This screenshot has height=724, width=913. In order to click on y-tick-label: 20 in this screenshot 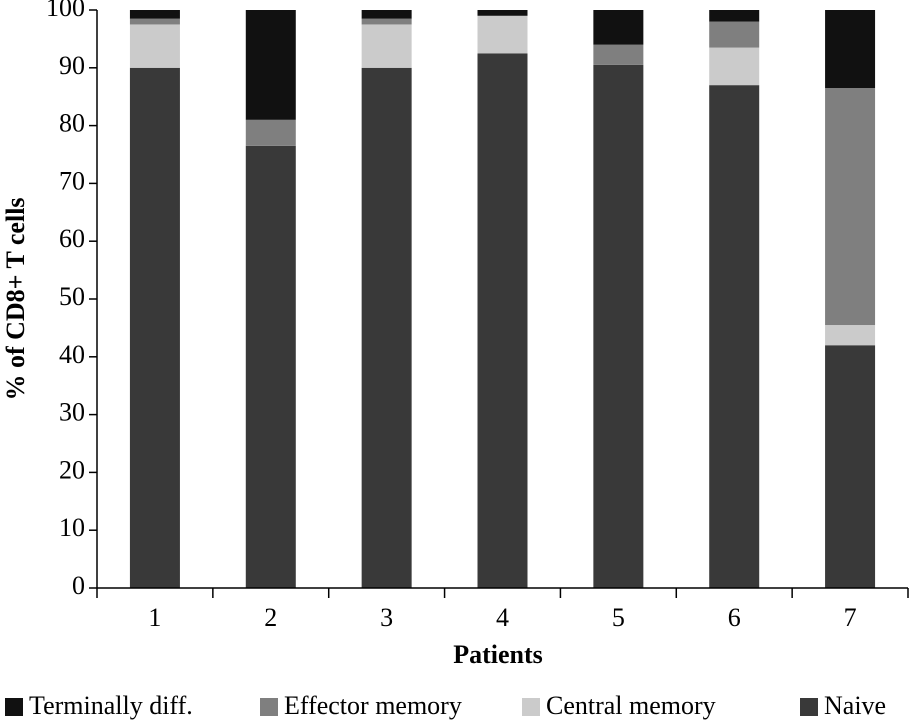, I will do `click(72, 469)`.